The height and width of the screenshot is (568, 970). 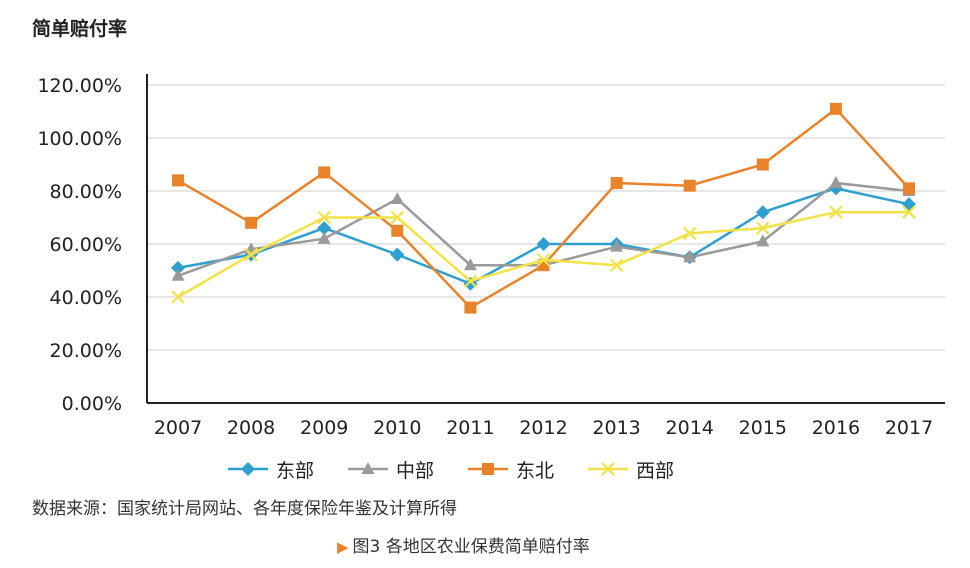 I want to click on triangle-marker-icon, so click(x=368, y=468).